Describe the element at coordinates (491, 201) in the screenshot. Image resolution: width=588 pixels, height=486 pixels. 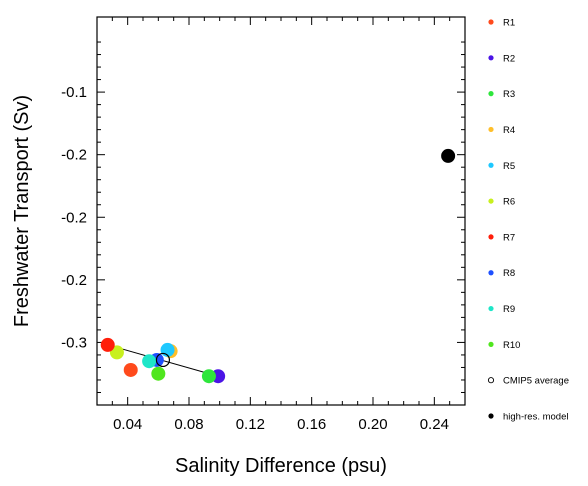
I see `legend-r6-marker` at that location.